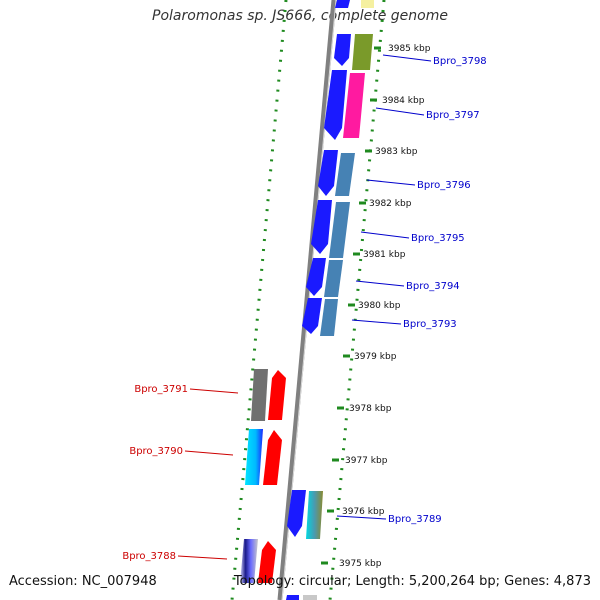  I want to click on tick-label: 3976 kbp, so click(363, 512).